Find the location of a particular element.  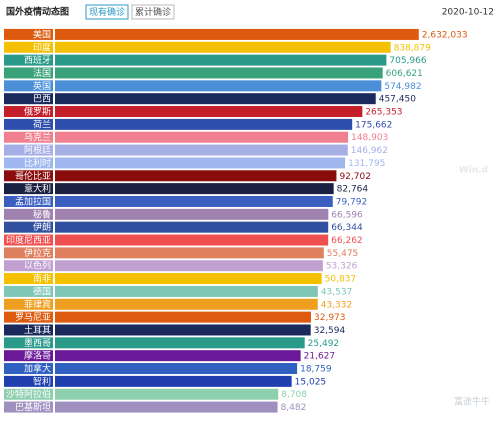

category-label: 意大利 is located at coordinates (37, 189).